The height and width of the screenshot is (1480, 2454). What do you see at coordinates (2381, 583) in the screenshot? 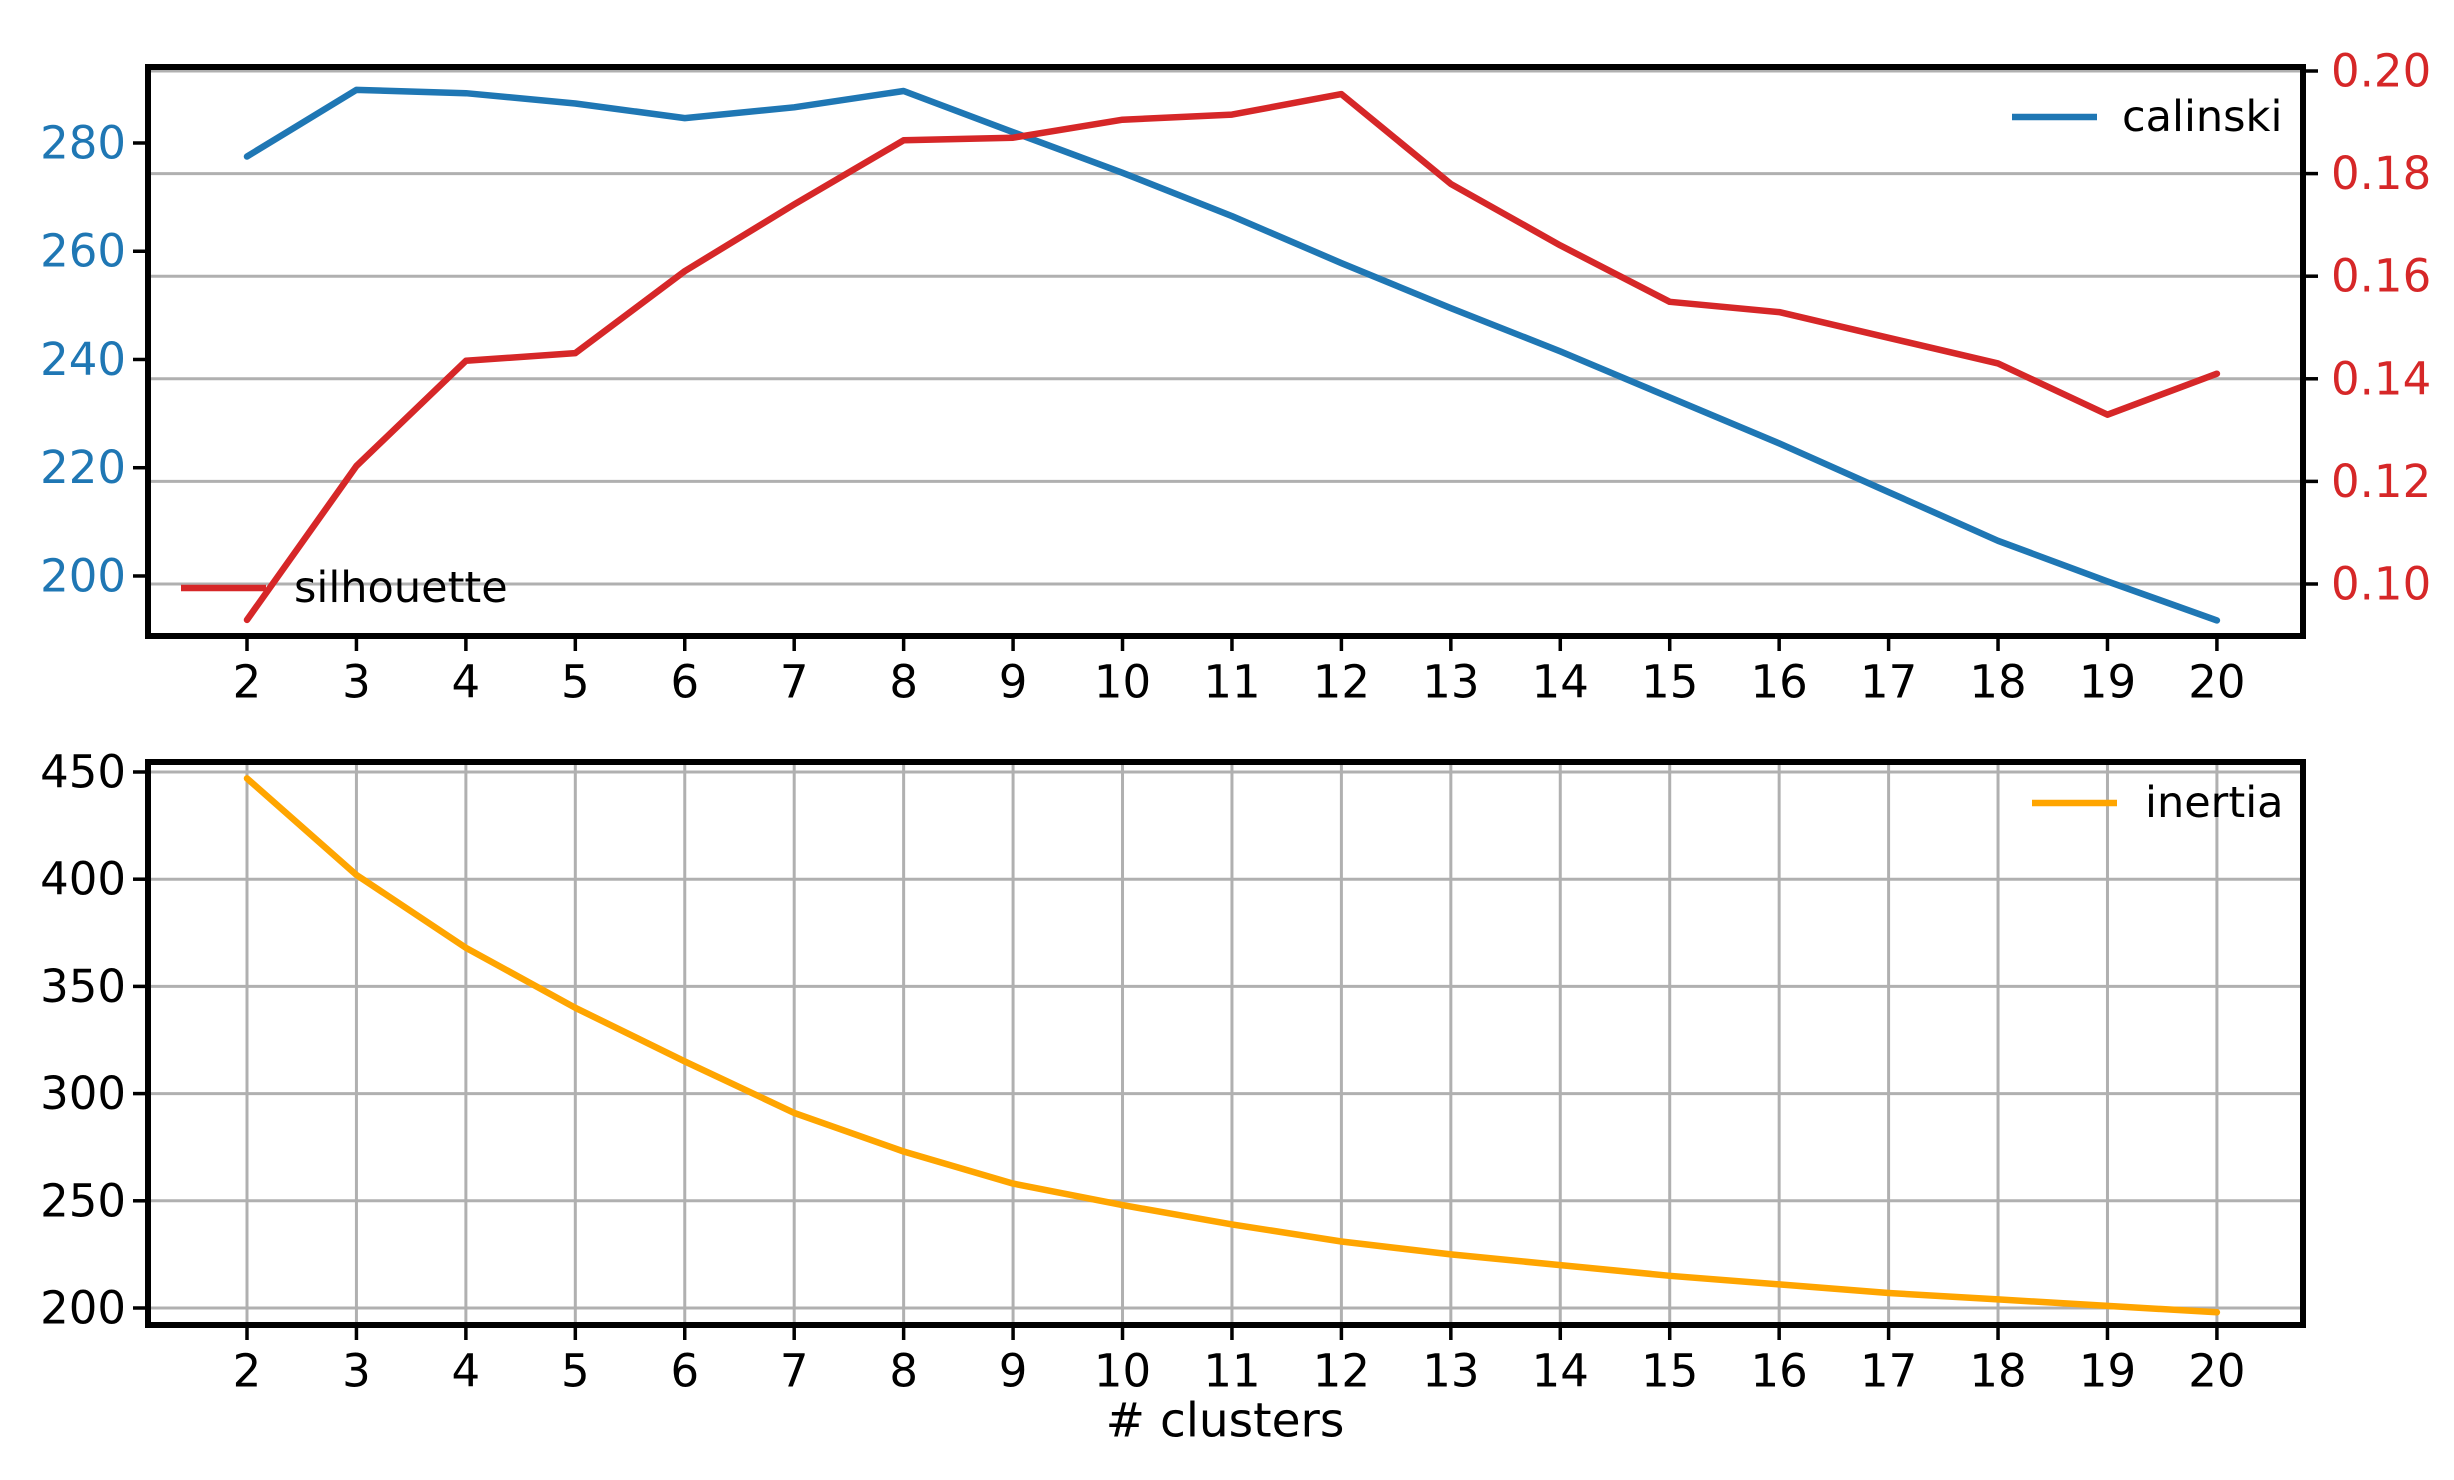
I see `y-tick-label-right: 0.10` at bounding box center [2381, 583].